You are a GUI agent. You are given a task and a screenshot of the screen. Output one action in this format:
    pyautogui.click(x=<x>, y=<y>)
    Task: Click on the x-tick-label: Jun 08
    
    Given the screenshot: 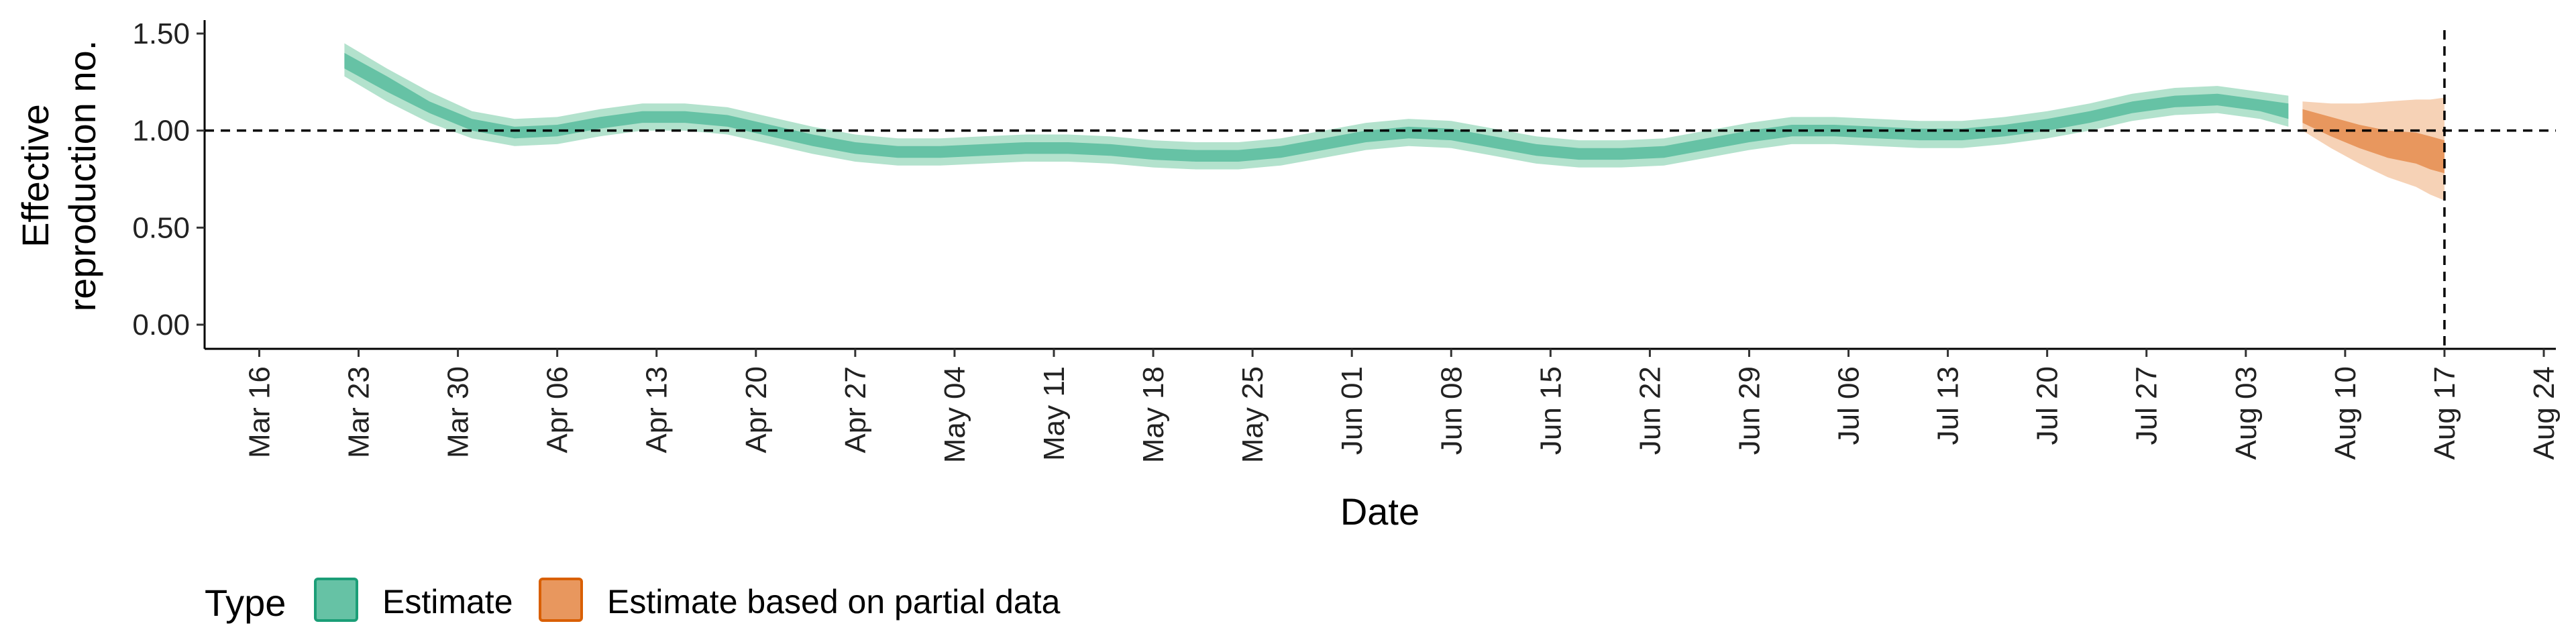 What is the action you would take?
    pyautogui.click(x=1451, y=410)
    